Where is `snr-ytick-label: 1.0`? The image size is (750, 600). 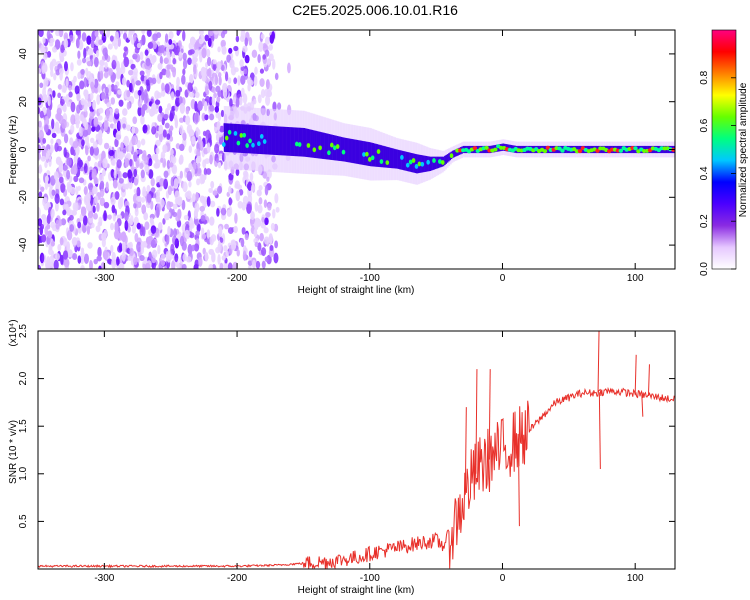 snr-ytick-label: 1.0 is located at coordinates (23, 473).